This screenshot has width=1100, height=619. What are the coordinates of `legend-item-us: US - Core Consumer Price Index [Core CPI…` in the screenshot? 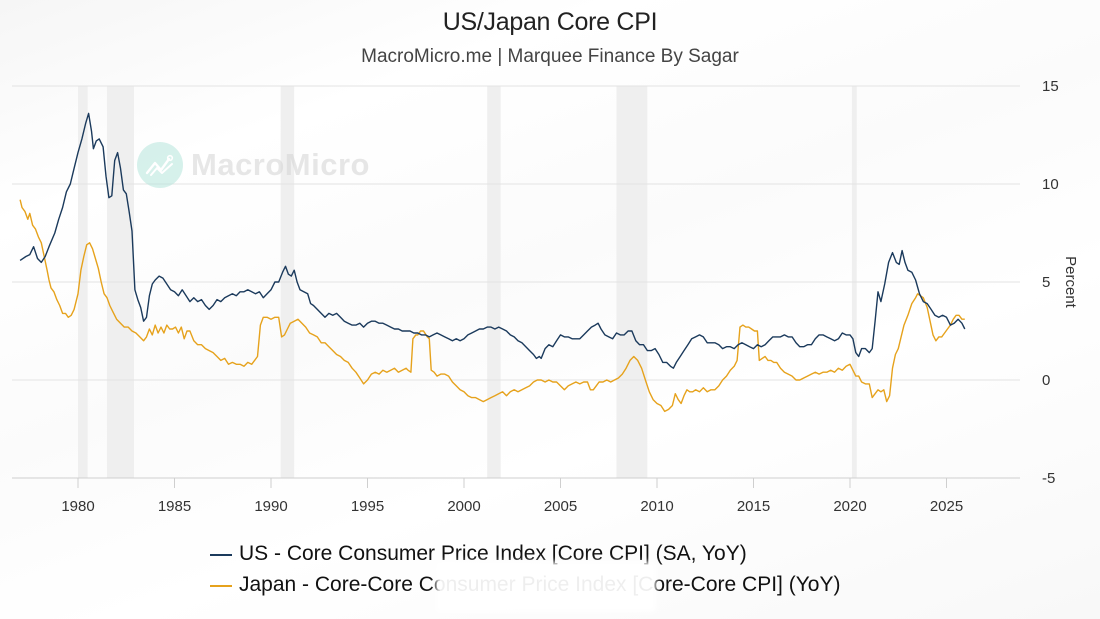 It's located at (525, 553).